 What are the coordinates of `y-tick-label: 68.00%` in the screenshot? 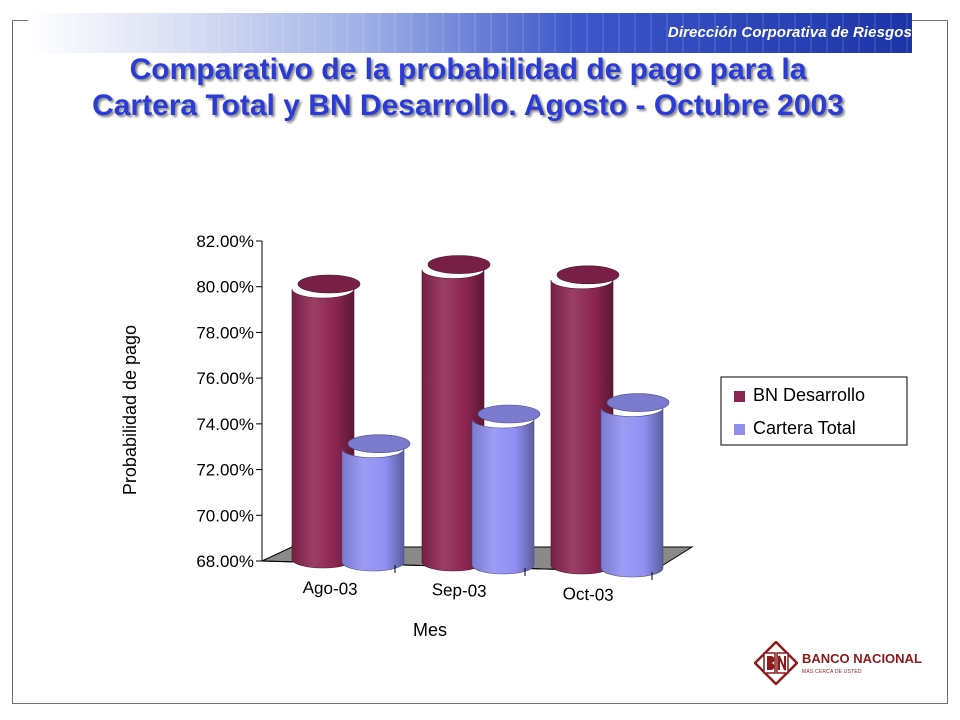 It's located at (225, 561).